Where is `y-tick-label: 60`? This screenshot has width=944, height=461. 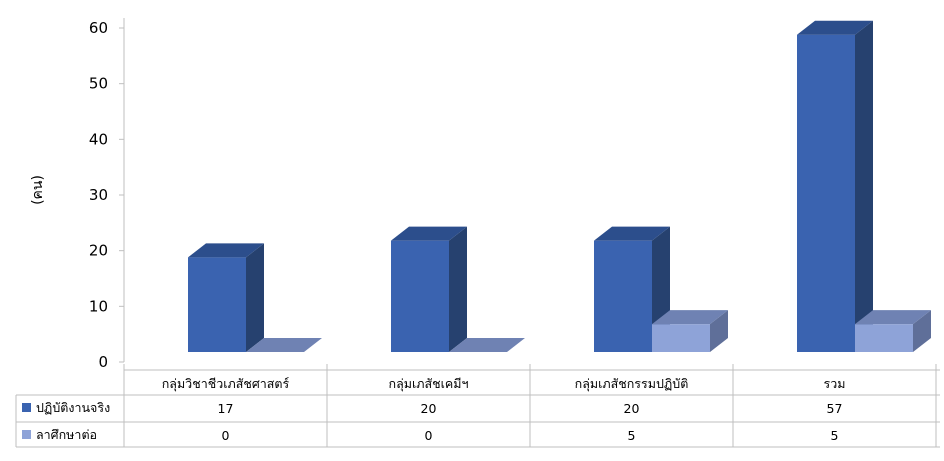 y-tick-label: 60 is located at coordinates (98, 28).